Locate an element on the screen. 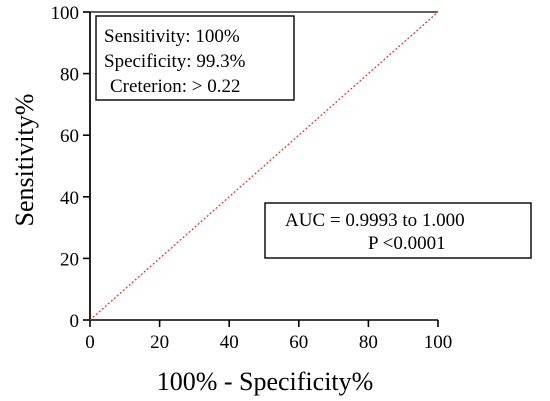 The width and height of the screenshot is (550, 401). y-tick-label: 60 is located at coordinates (69, 136).